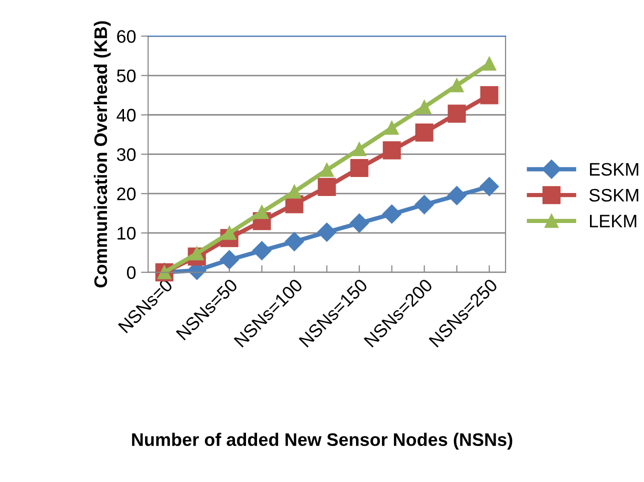 The width and height of the screenshot is (644, 482). What do you see at coordinates (126, 36) in the screenshot?
I see `y-tick-label: 60` at bounding box center [126, 36].